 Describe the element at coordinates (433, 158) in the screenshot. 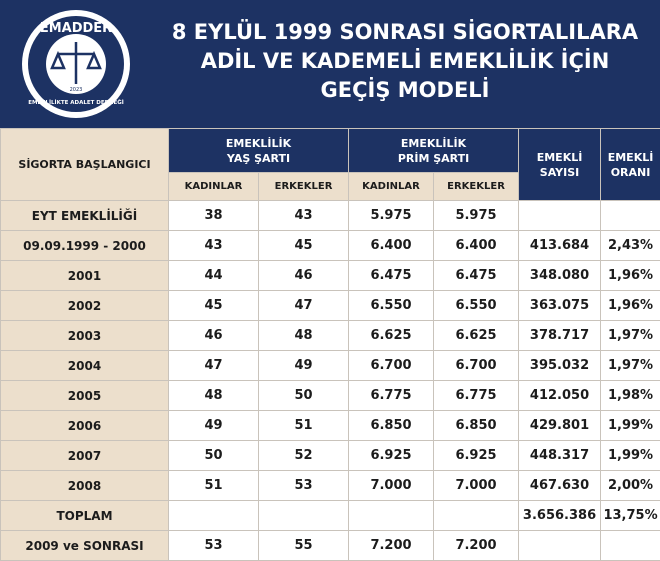

I see `header-line: PRİM ŞARTI` at that location.